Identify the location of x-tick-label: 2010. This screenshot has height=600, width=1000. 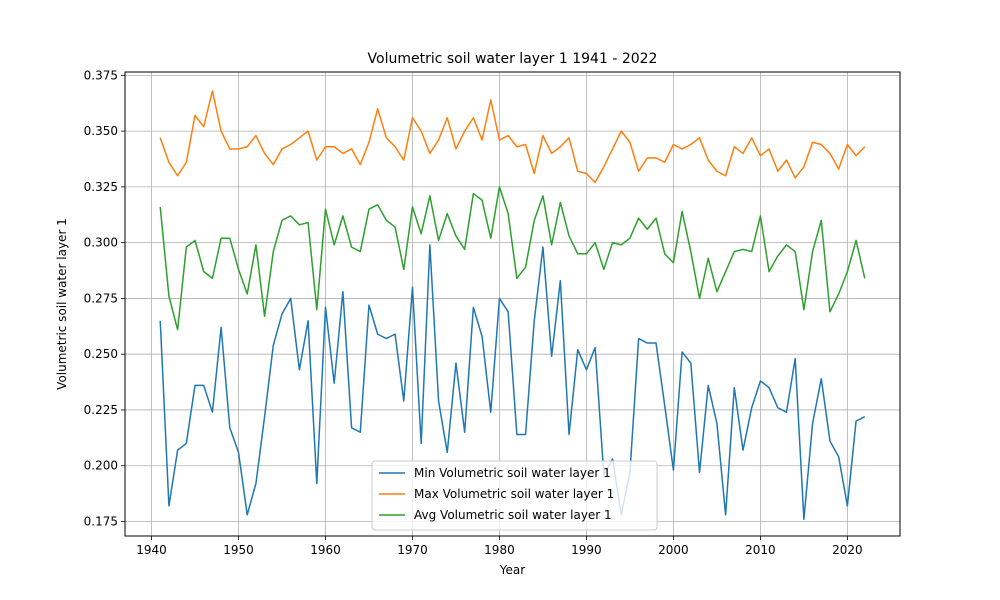
(760, 550).